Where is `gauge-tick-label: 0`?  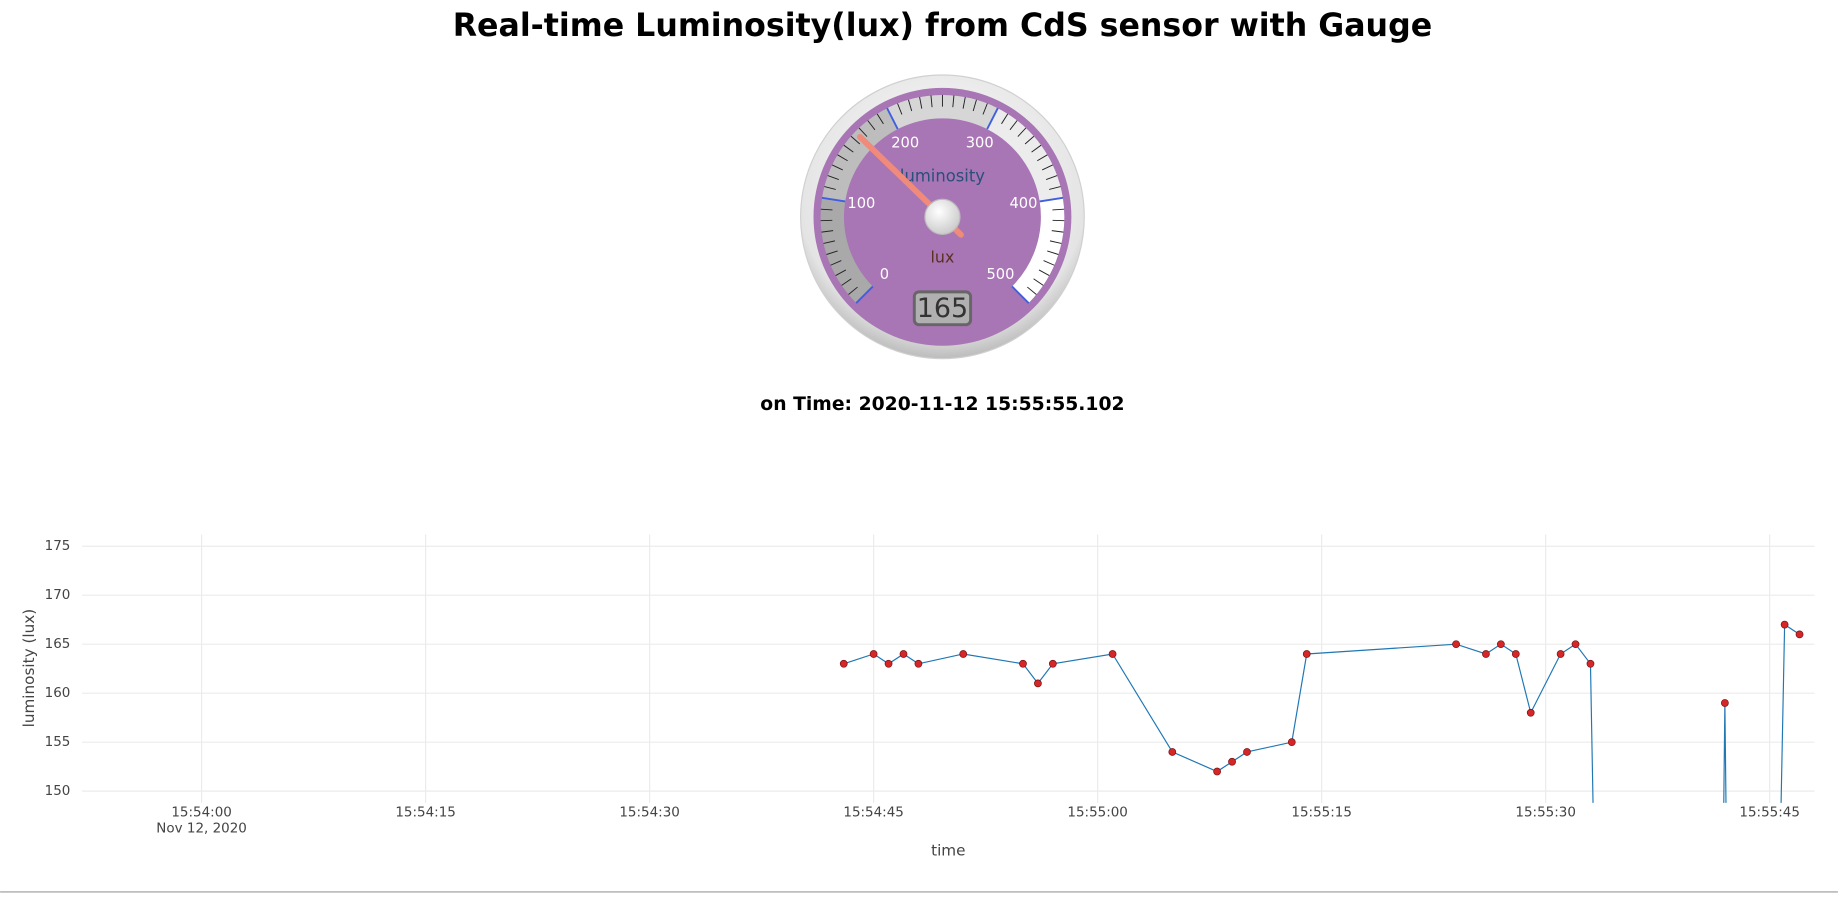
gauge-tick-label: 0 is located at coordinates (884, 274).